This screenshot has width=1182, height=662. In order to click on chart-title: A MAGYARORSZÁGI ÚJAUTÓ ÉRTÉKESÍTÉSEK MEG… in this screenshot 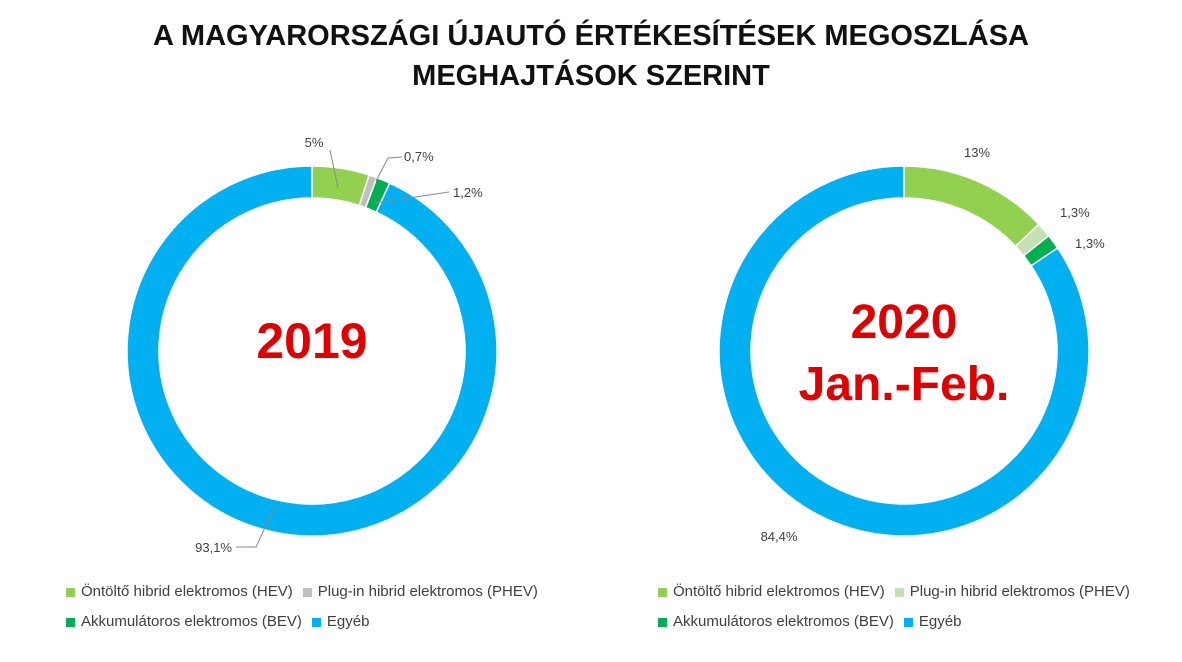, I will do `click(591, 56)`.